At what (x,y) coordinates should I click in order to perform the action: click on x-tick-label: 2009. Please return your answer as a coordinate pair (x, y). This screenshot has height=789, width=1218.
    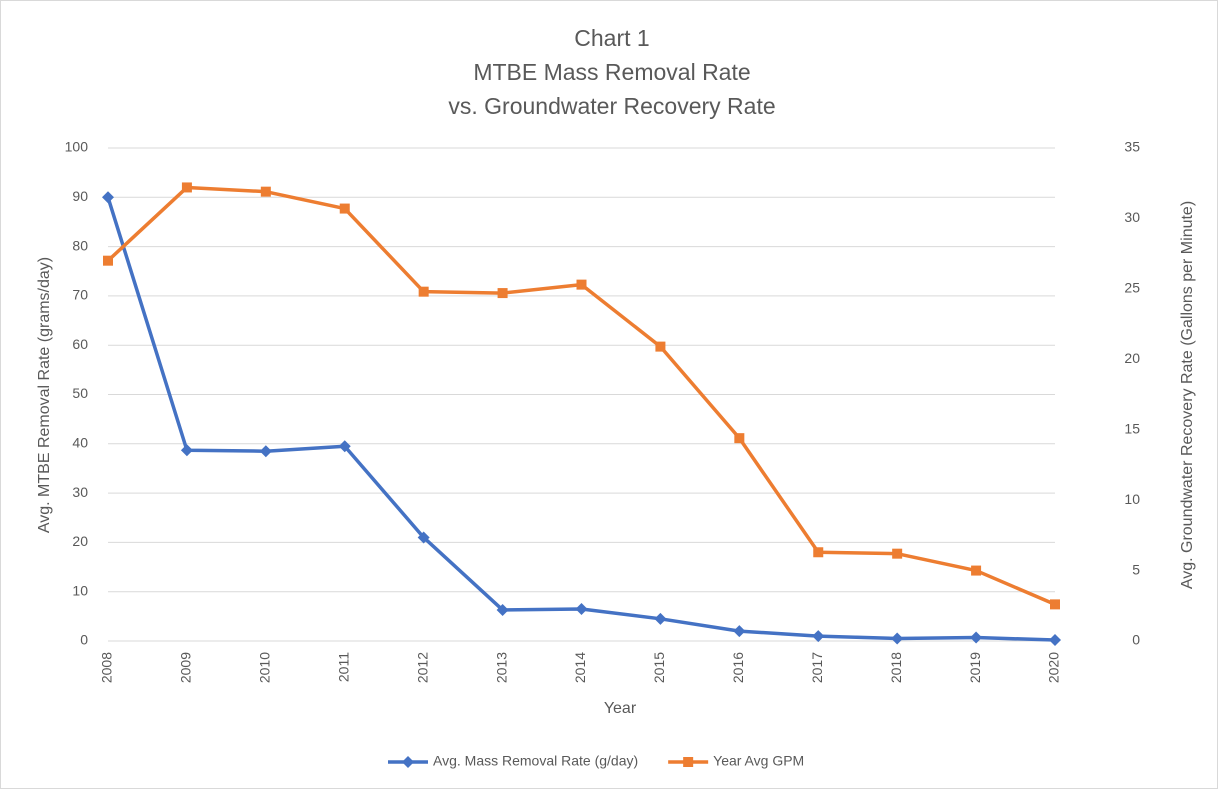
    Looking at the image, I should click on (186, 667).